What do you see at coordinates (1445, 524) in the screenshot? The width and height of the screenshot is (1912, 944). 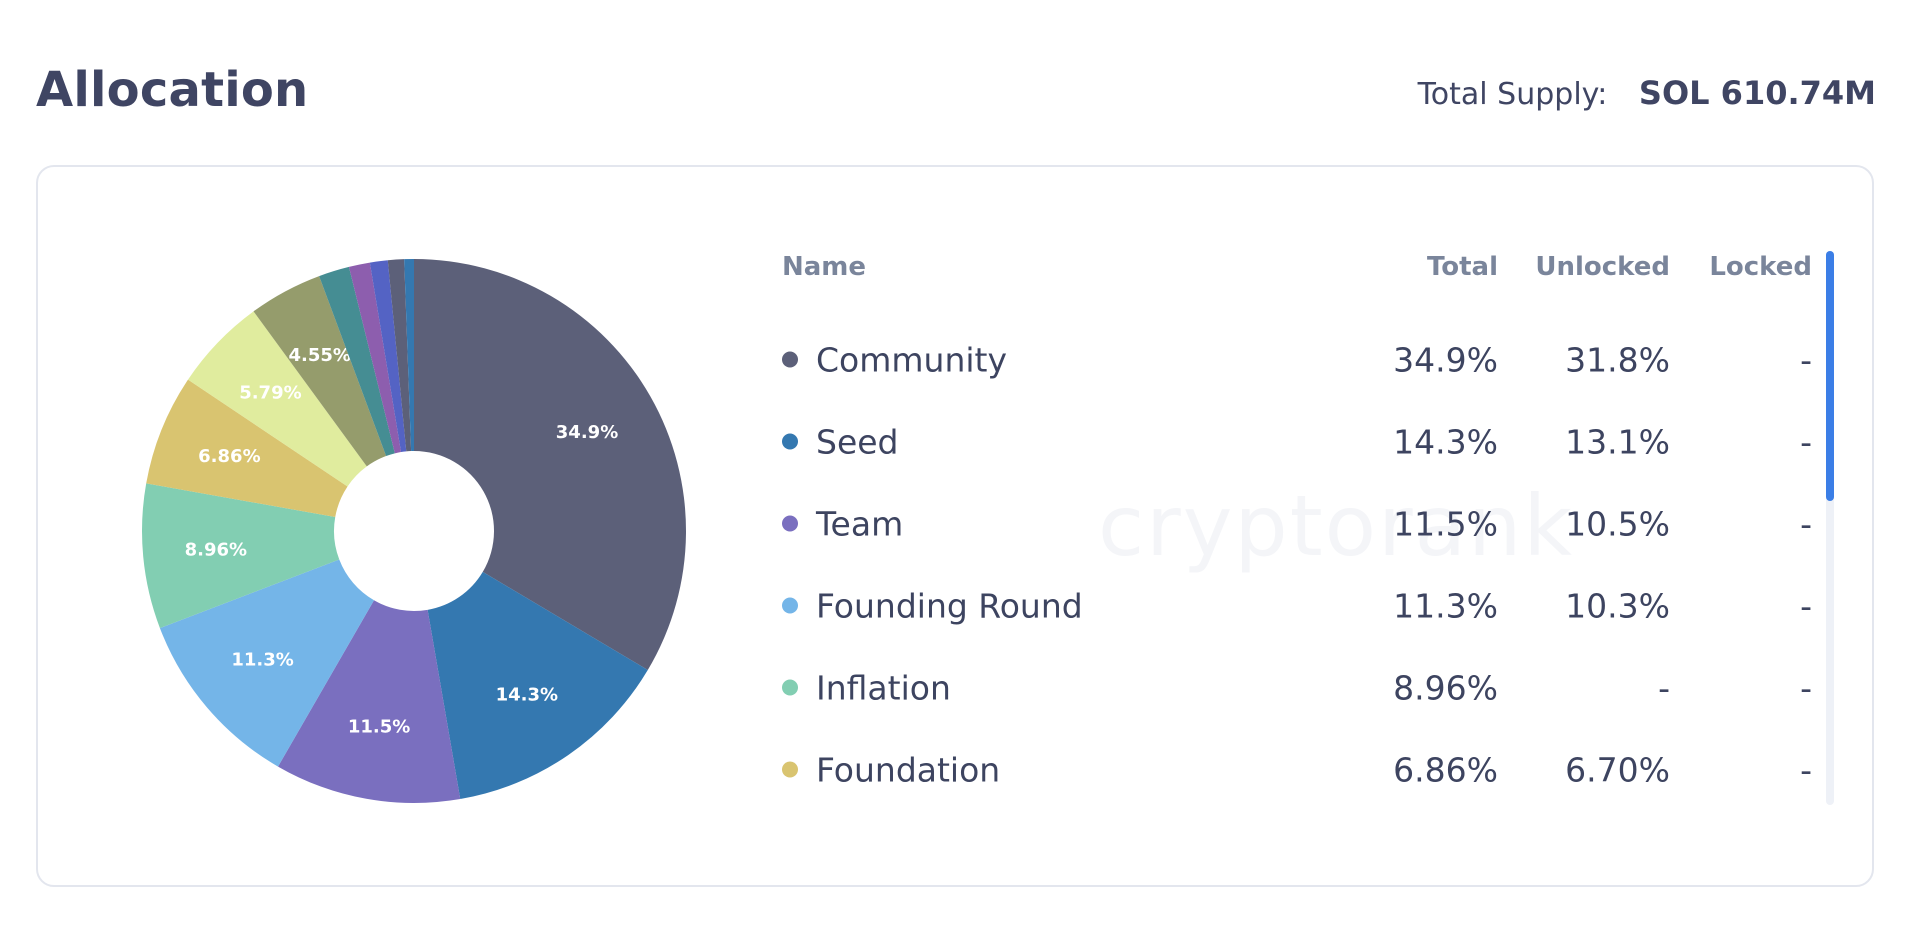 I see `row-total: 11.5%` at bounding box center [1445, 524].